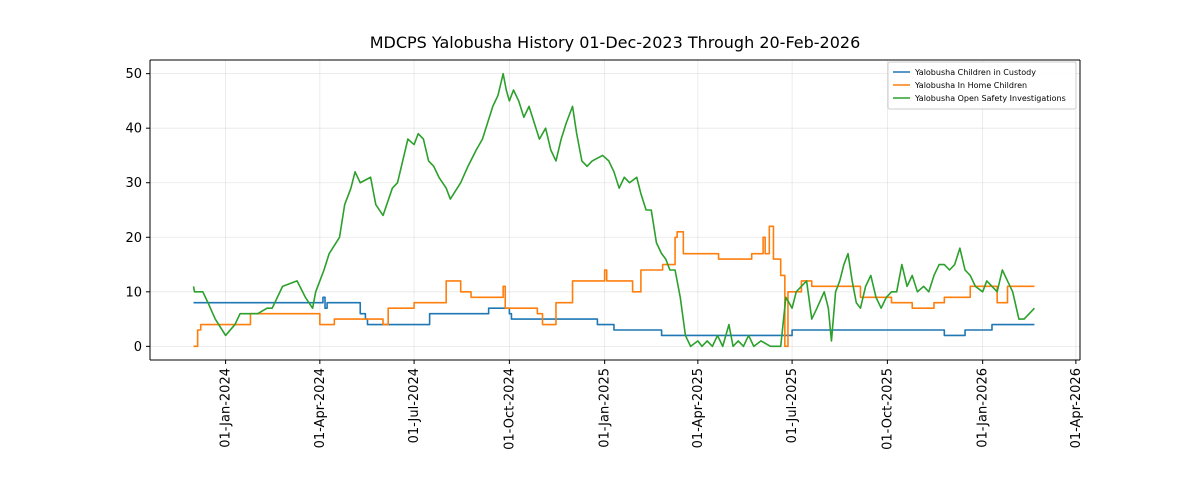 Image resolution: width=1200 pixels, height=480 pixels. Describe the element at coordinates (509, 409) in the screenshot. I see `x-tick-label: 01-Oct-2024` at that location.